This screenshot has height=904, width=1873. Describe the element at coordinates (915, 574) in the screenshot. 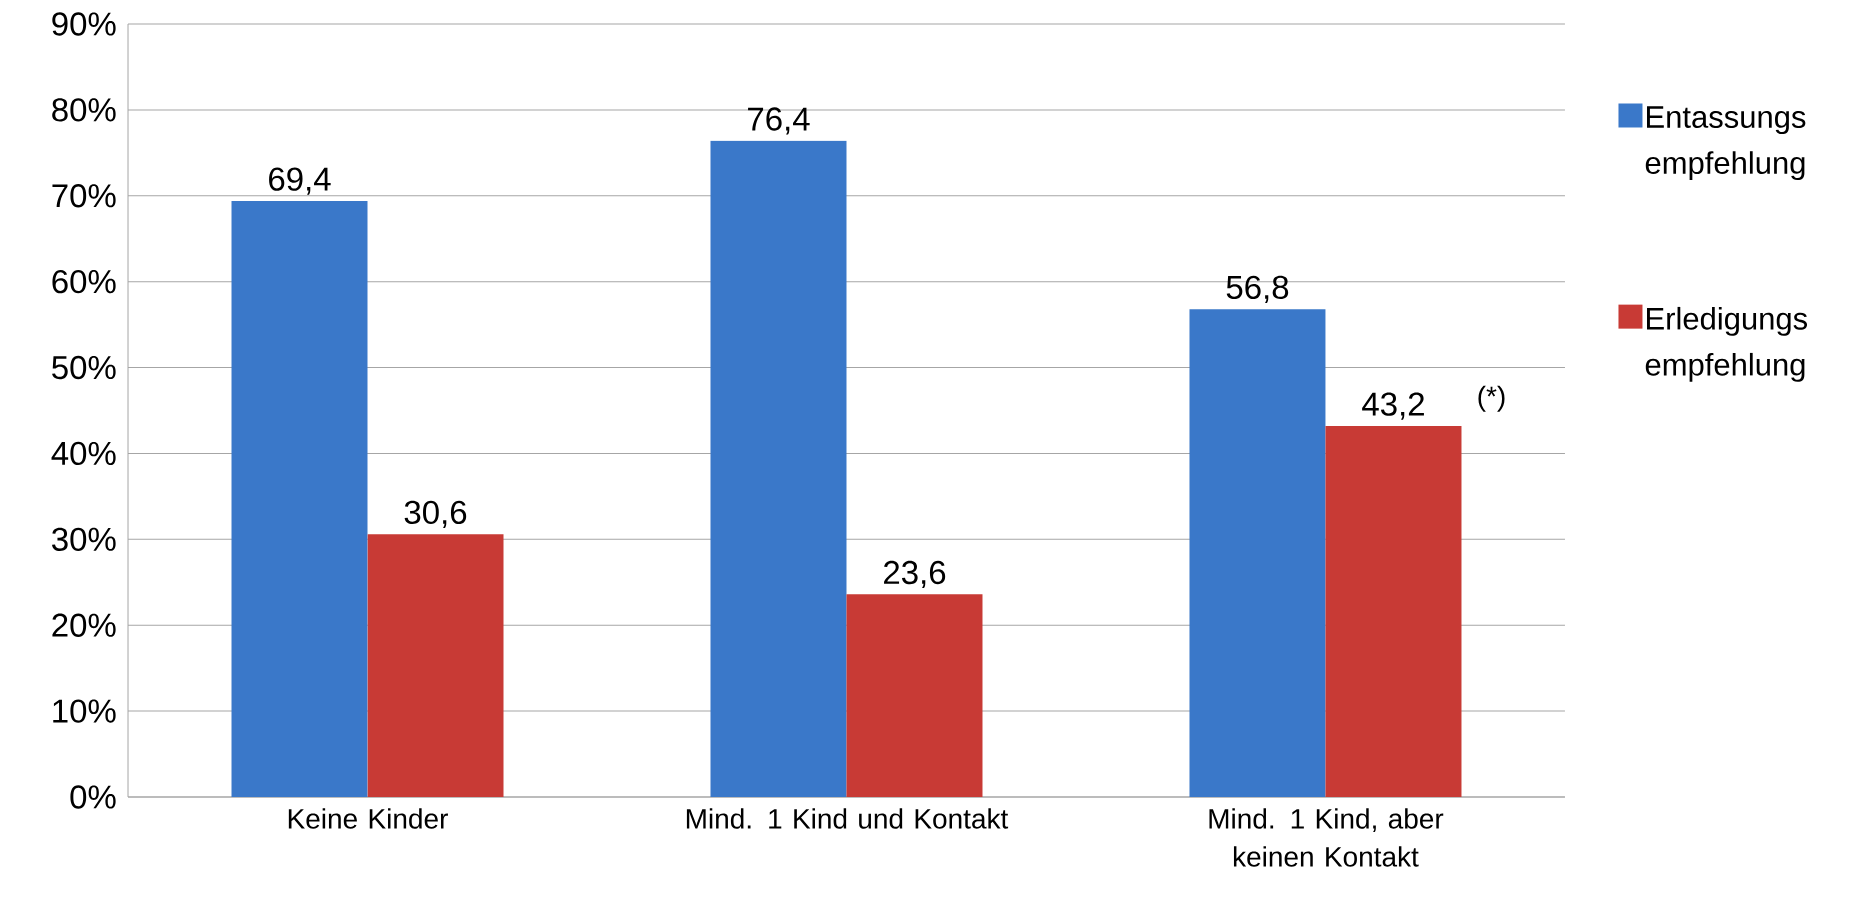

I see `data-label: 23,6` at that location.